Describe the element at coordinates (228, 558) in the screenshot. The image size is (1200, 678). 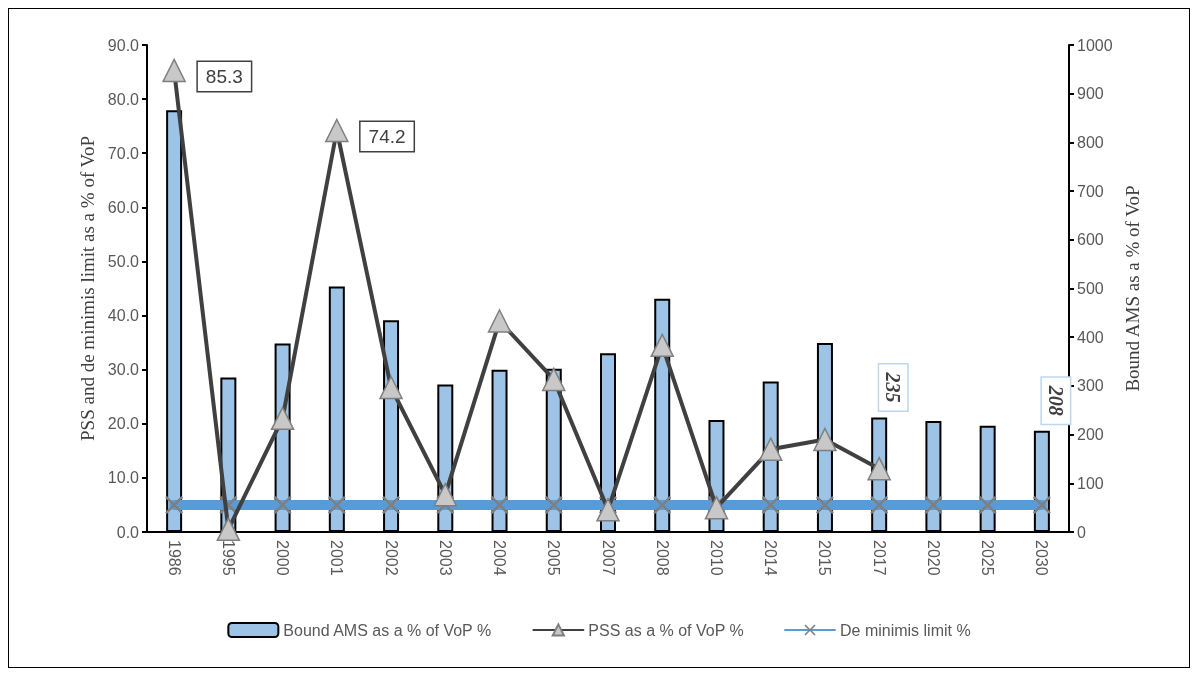
I see `x-tick-label: 1995` at that location.